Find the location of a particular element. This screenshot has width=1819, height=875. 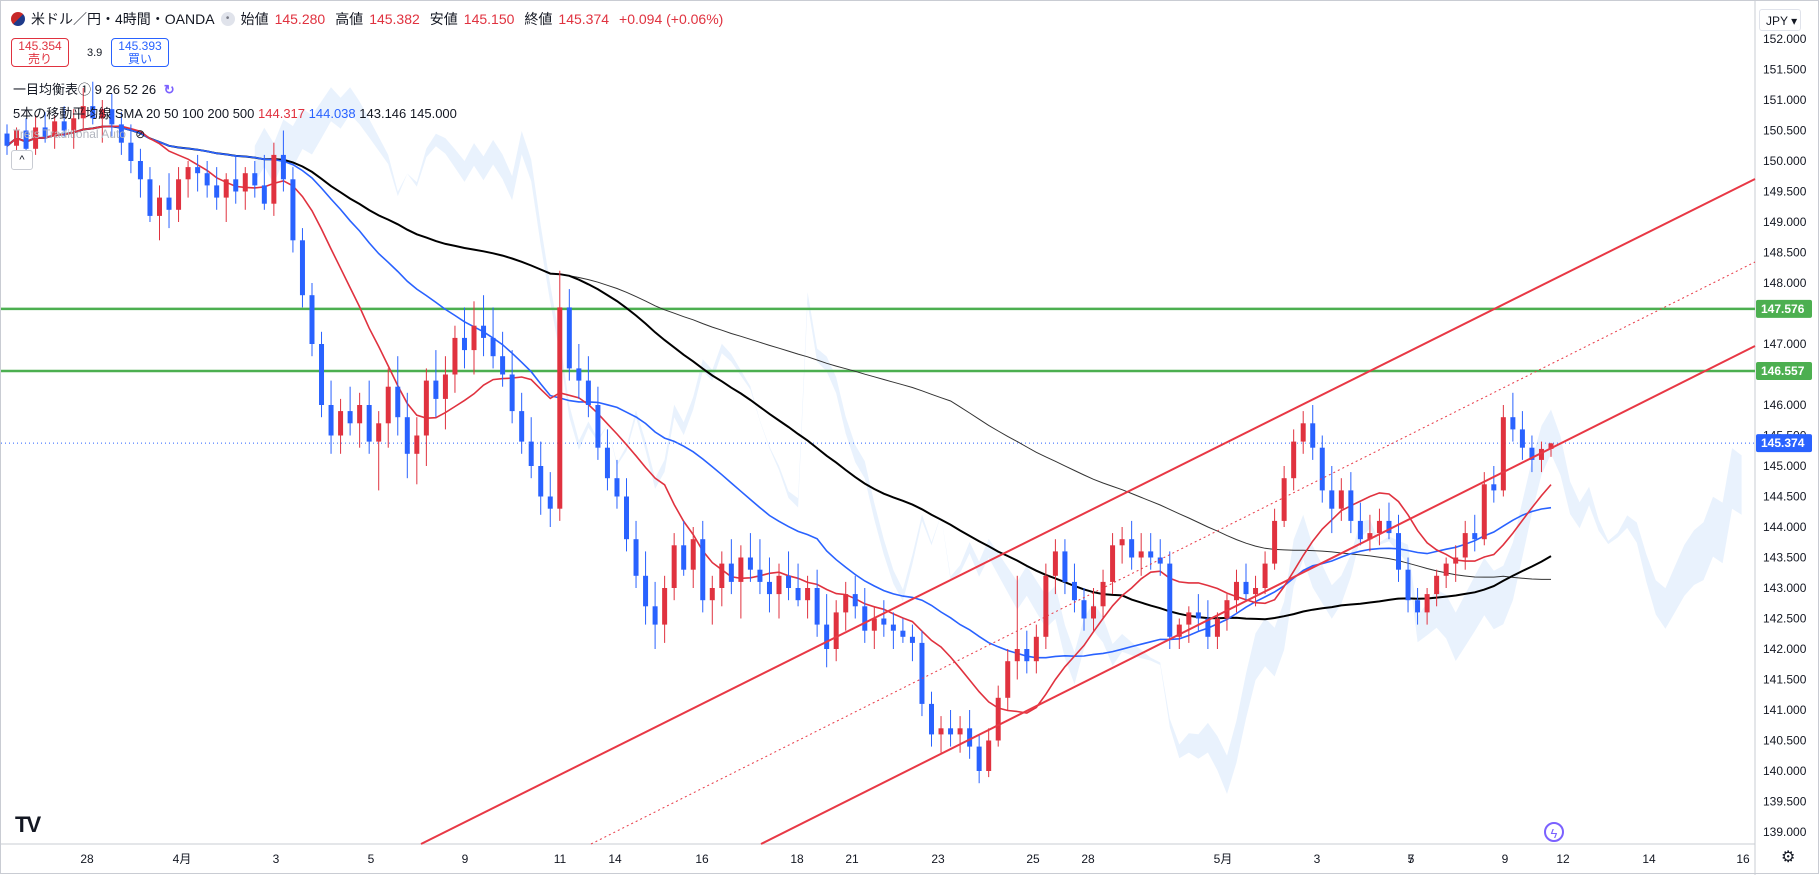

more-icon: • is located at coordinates (227, 19).